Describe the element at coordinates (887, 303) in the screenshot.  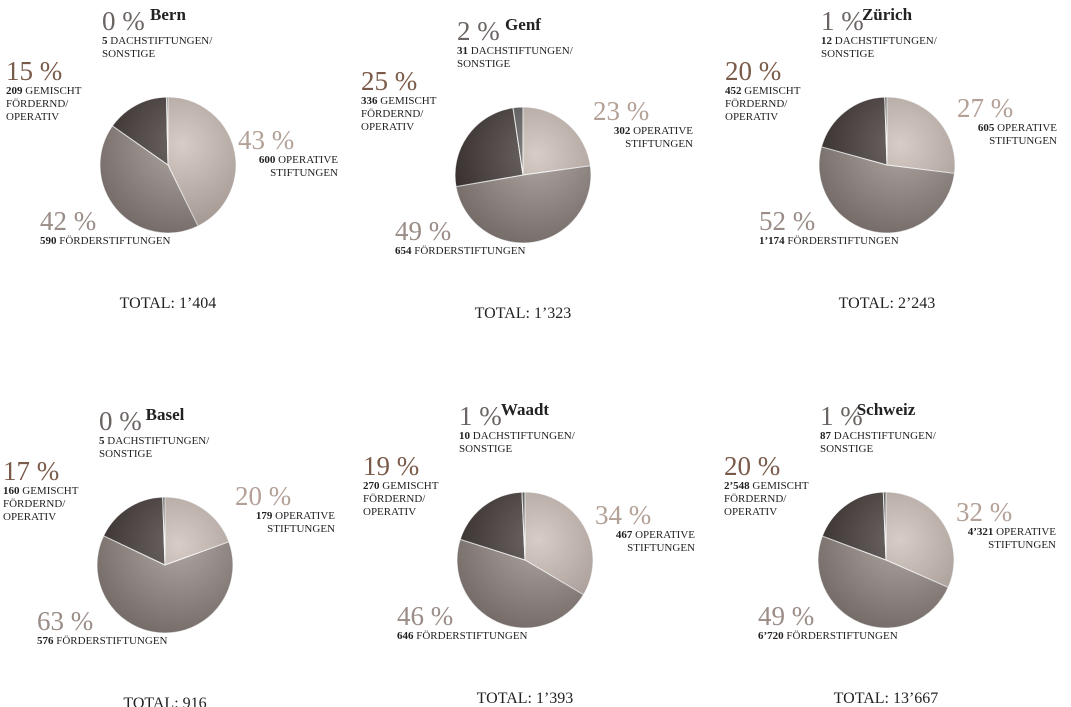
I see `total-label: TOTAL: 2’243` at that location.